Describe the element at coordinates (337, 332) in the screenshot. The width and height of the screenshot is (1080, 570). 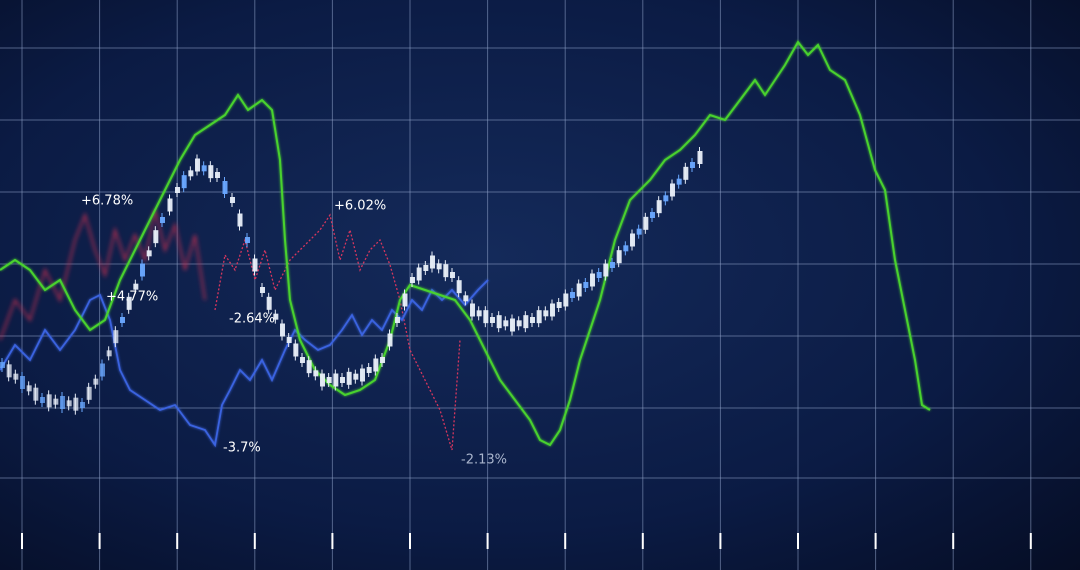
I see `red-dashed-line` at that location.